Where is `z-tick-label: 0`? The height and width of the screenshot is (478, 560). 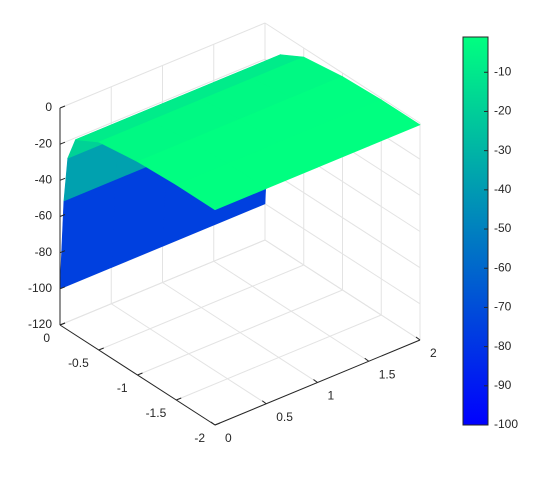
z-tick-label: 0 is located at coordinates (48, 107).